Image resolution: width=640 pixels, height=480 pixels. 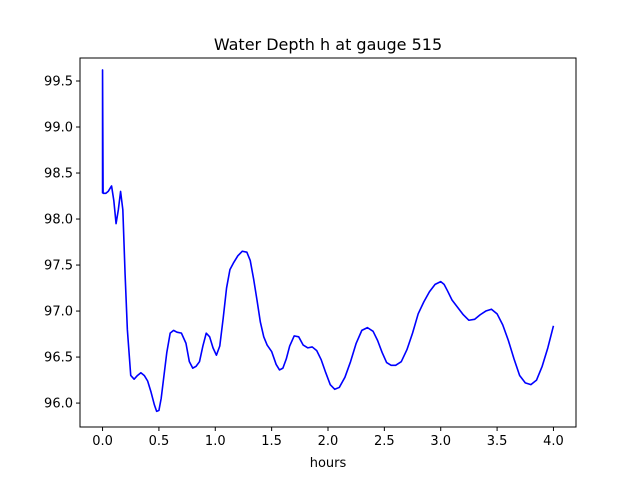 I want to click on y-tick-label: 96.0, so click(x=58, y=404).